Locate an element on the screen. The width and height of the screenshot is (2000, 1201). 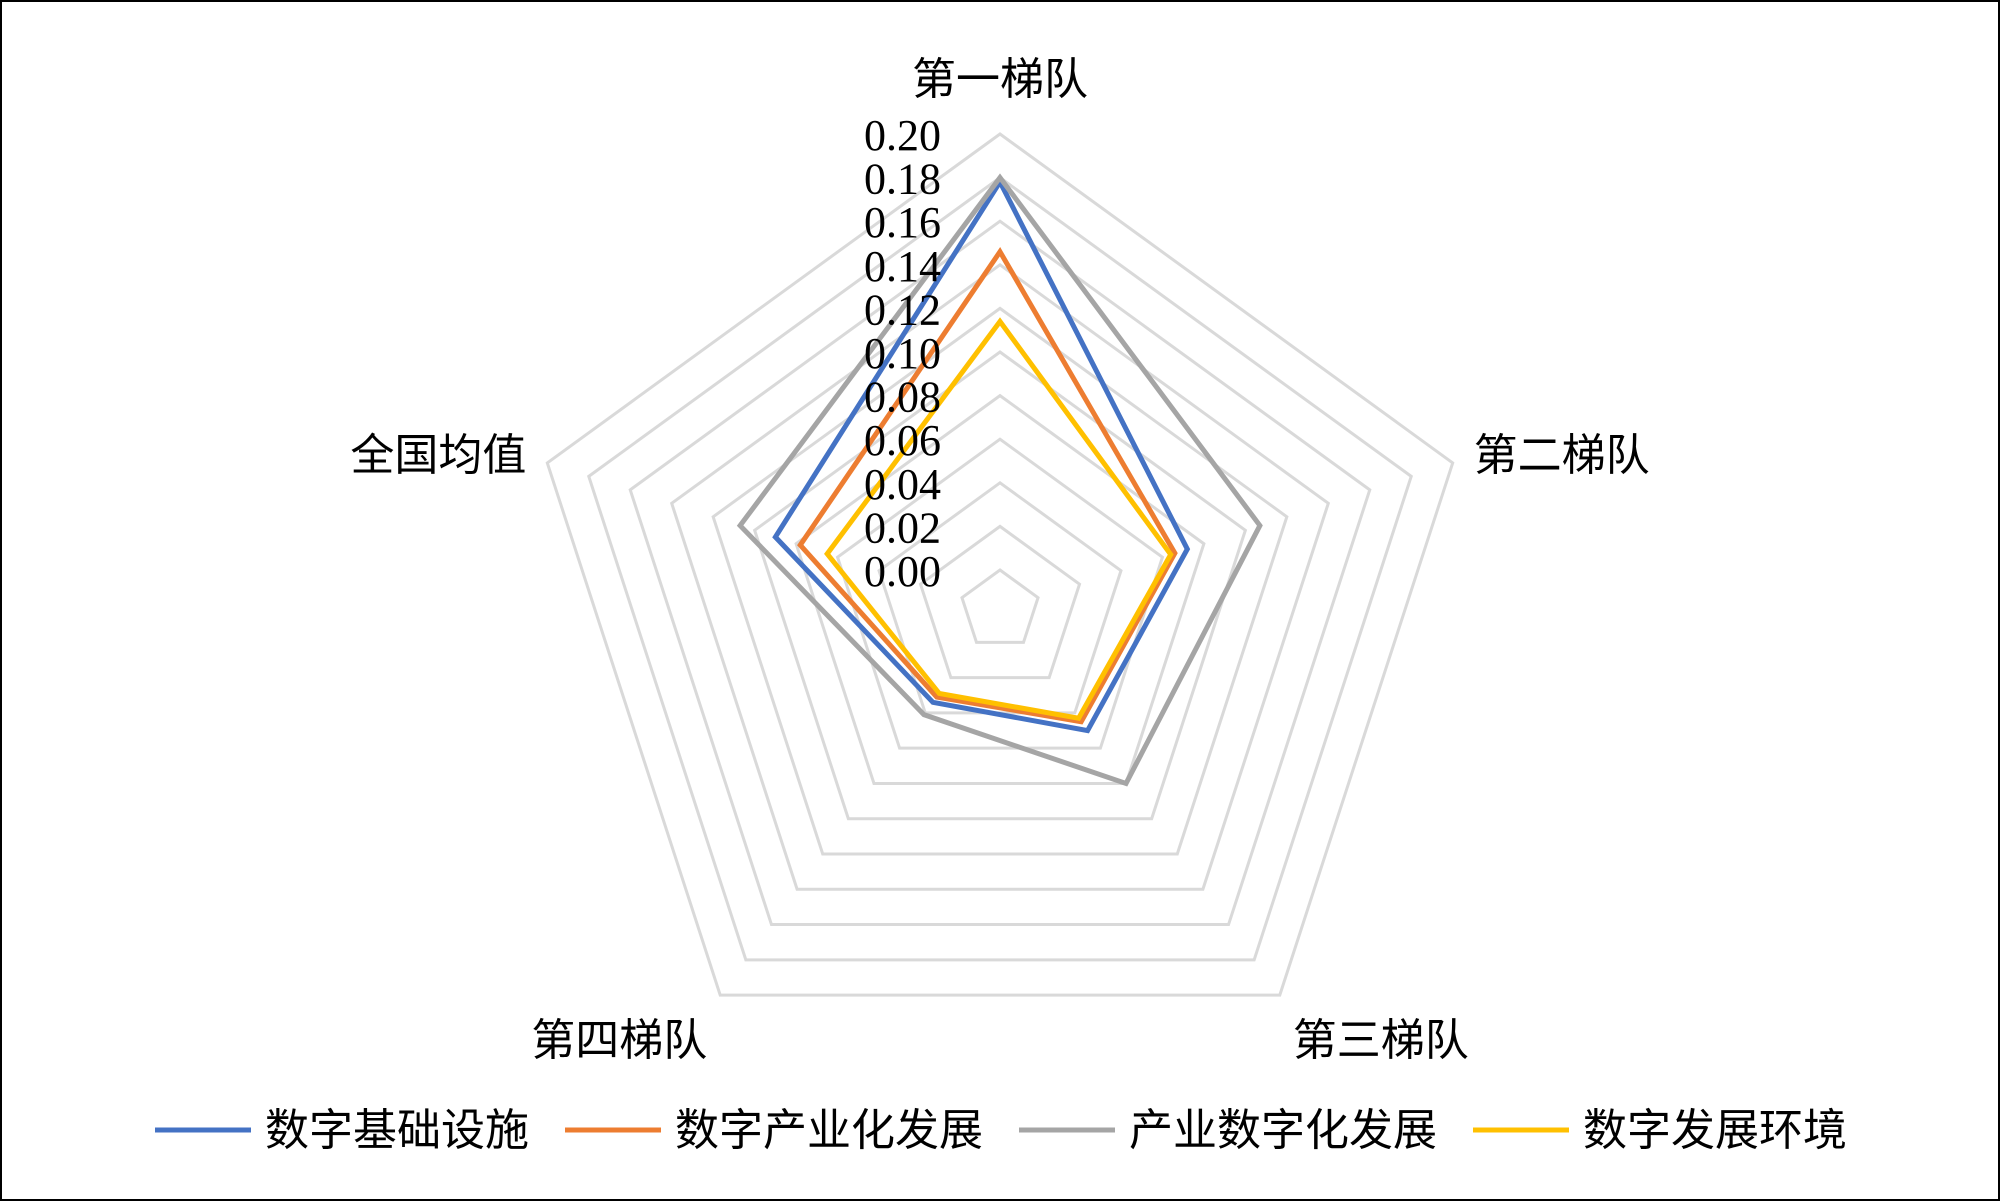
tick-label: 0.00 is located at coordinates (902, 571).